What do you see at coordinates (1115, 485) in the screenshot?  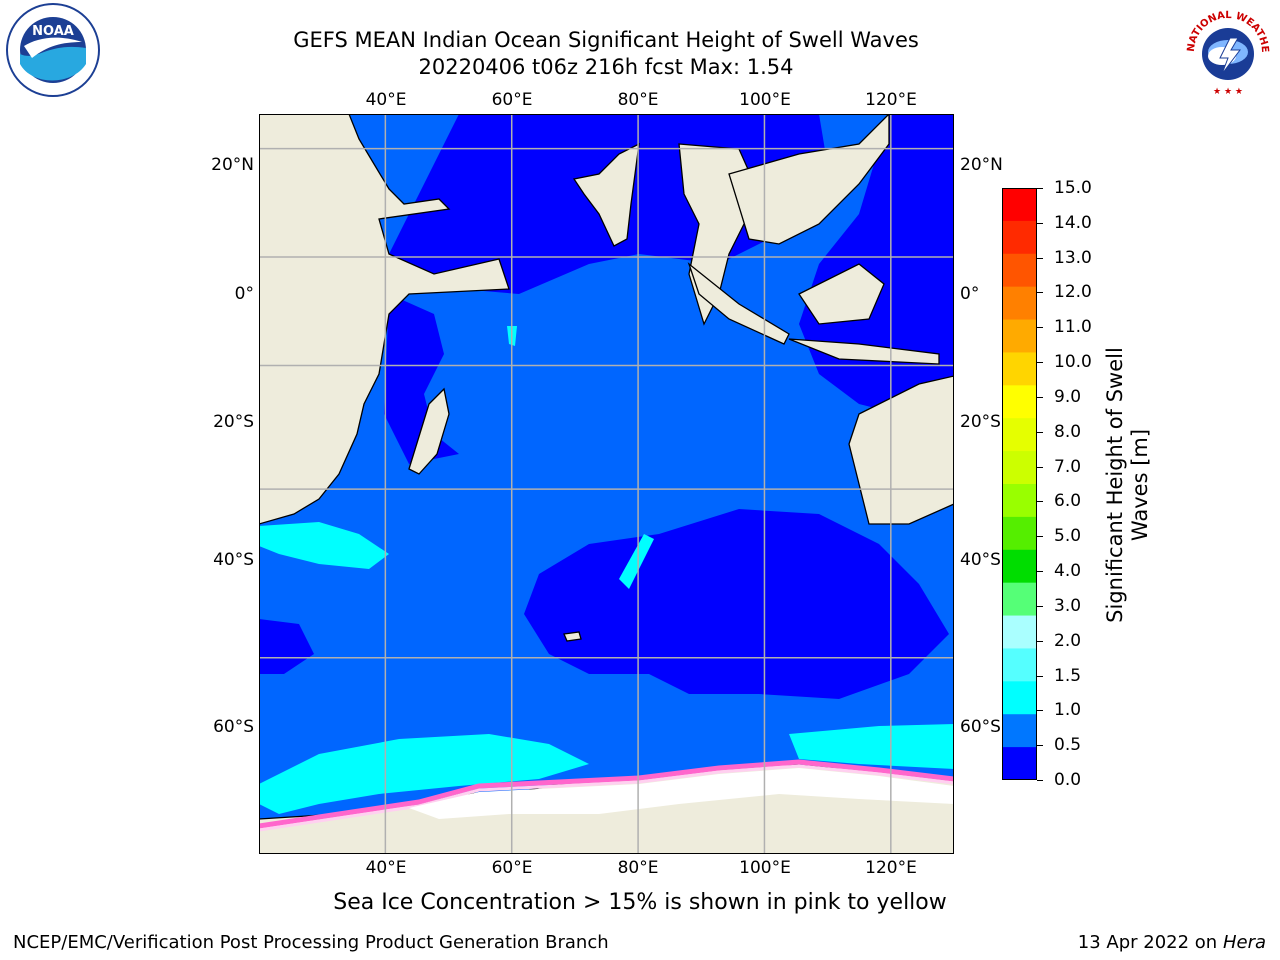 I see `colorbar-label-line1: Significant Height of Swell` at bounding box center [1115, 485].